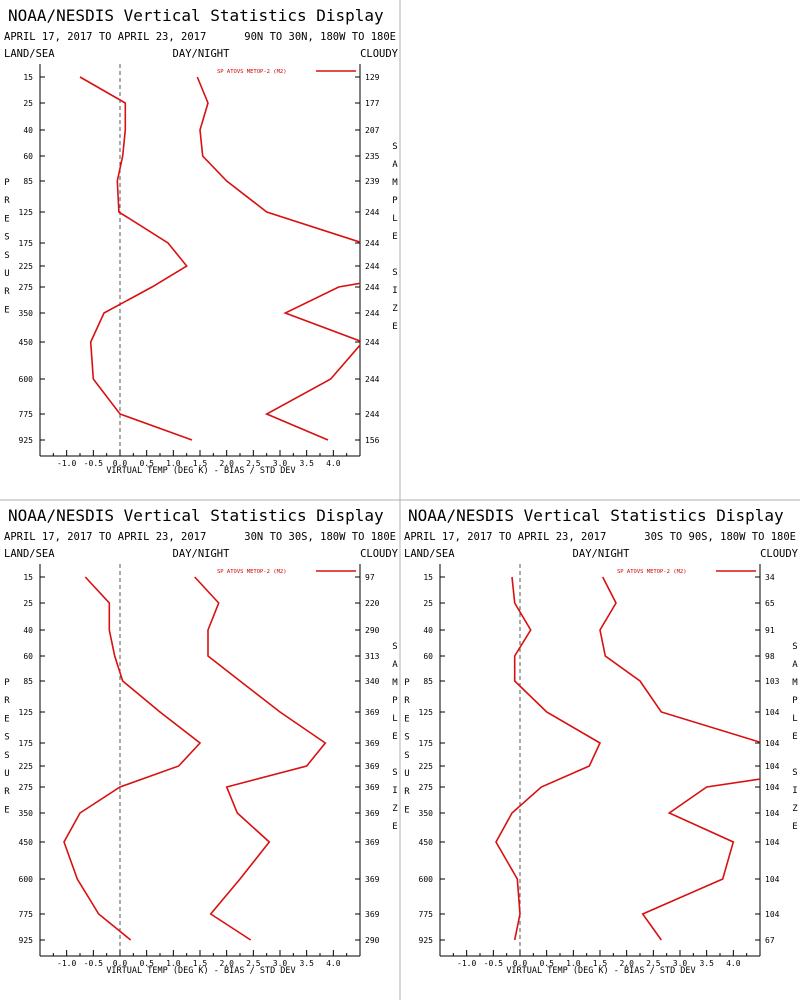 This screenshot has width=800, height=1005. What do you see at coordinates (26, 712) in the screenshot?
I see `pressure-level-label: 125` at bounding box center [26, 712].